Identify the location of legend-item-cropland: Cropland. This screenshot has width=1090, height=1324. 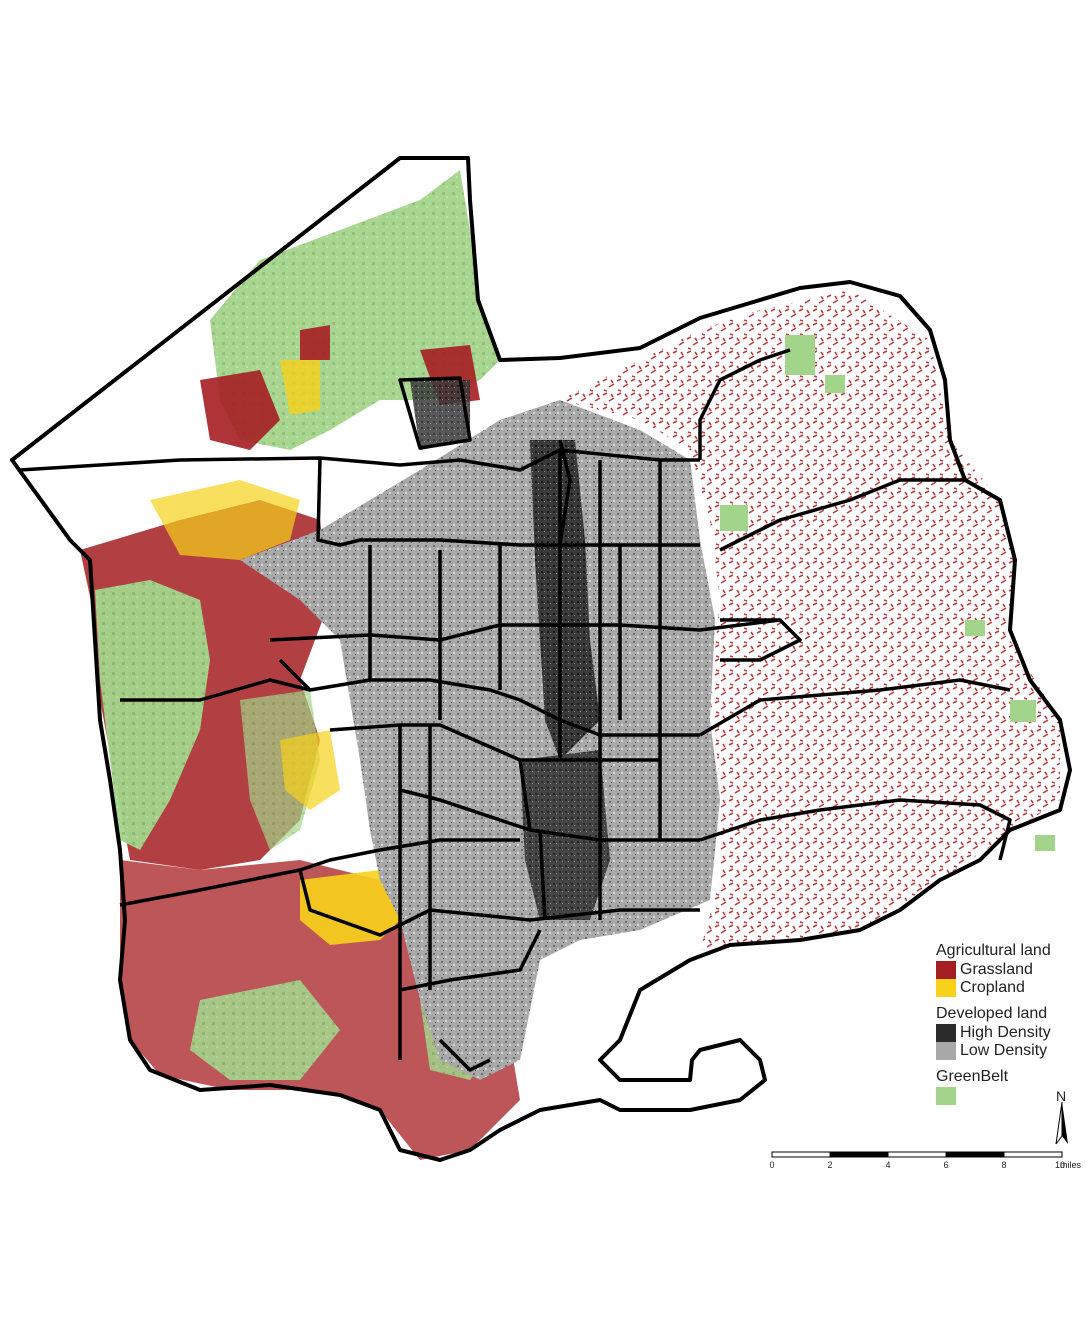
(1009, 988).